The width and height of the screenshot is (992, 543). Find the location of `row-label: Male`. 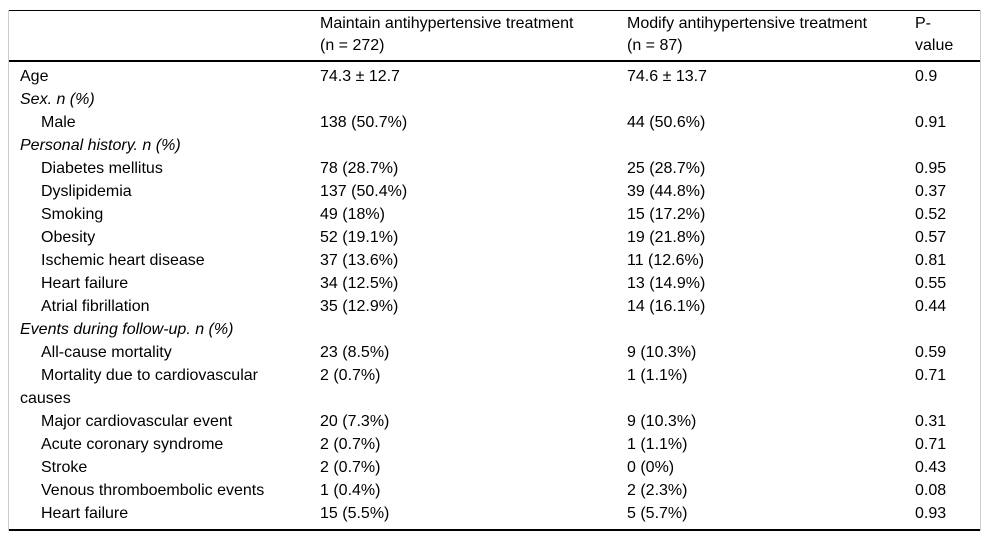

row-label: Male is located at coordinates (58, 122).